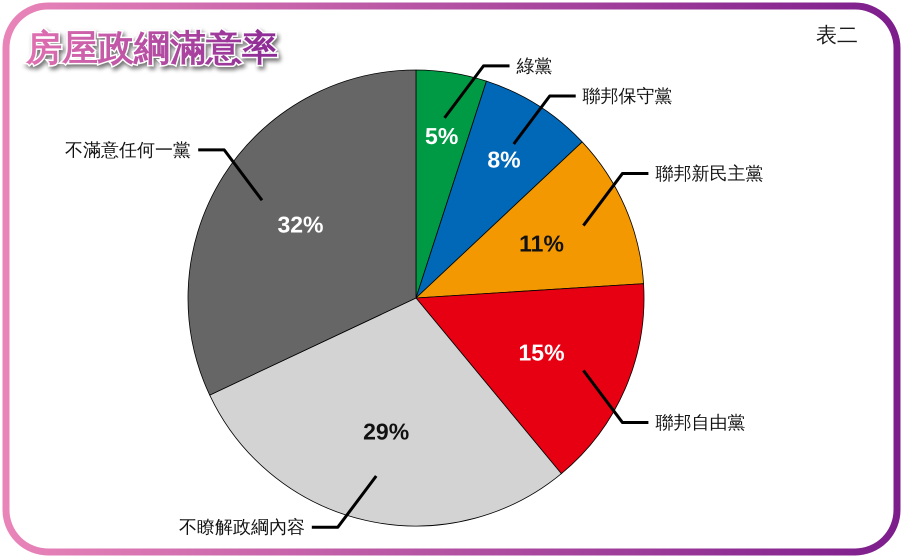 This screenshot has width=903, height=558. Describe the element at coordinates (152, 47) in the screenshot. I see `title: 房屋政綱滿意率` at that location.